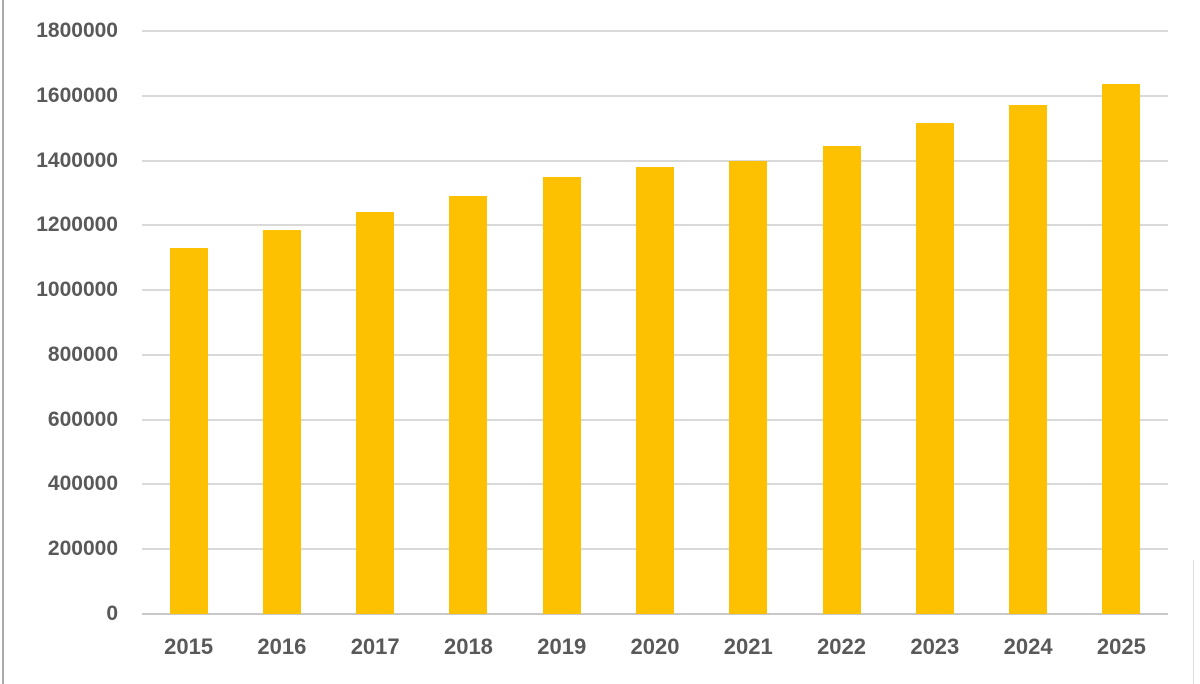 This screenshot has height=684, width=1200. What do you see at coordinates (112, 613) in the screenshot?
I see `y-axis-tick-label: 0` at bounding box center [112, 613].